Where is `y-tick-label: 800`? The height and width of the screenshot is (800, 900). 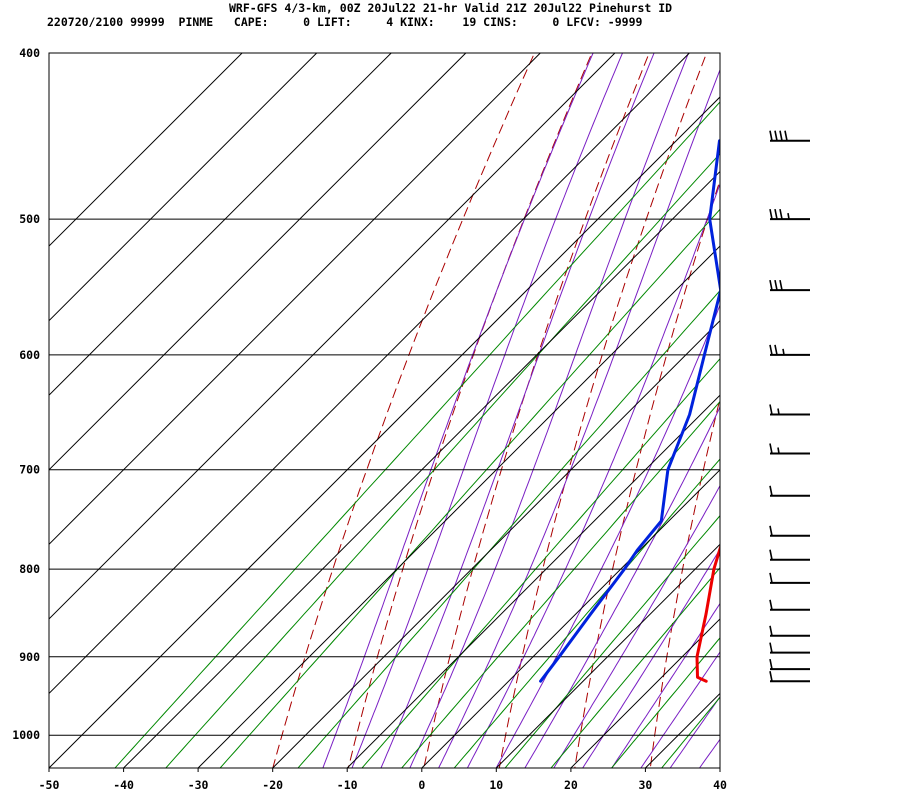 y-tick-label: 800 is located at coordinates (29, 569).